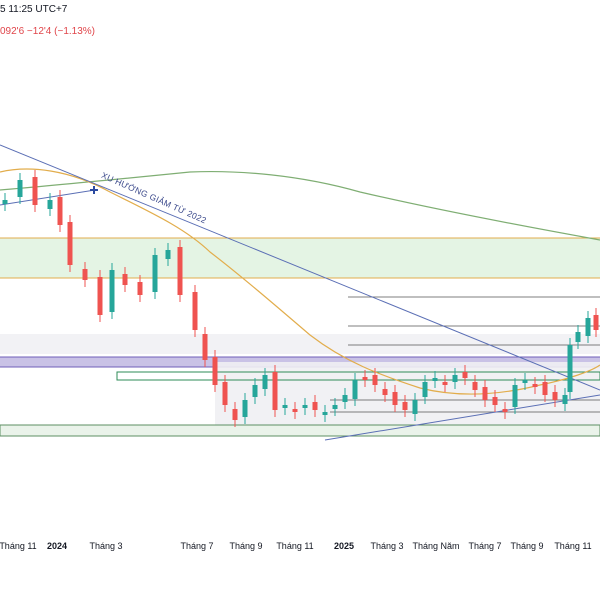  What do you see at coordinates (245, 546) in the screenshot?
I see `x-tick-label-4: Tháng 9` at bounding box center [245, 546].